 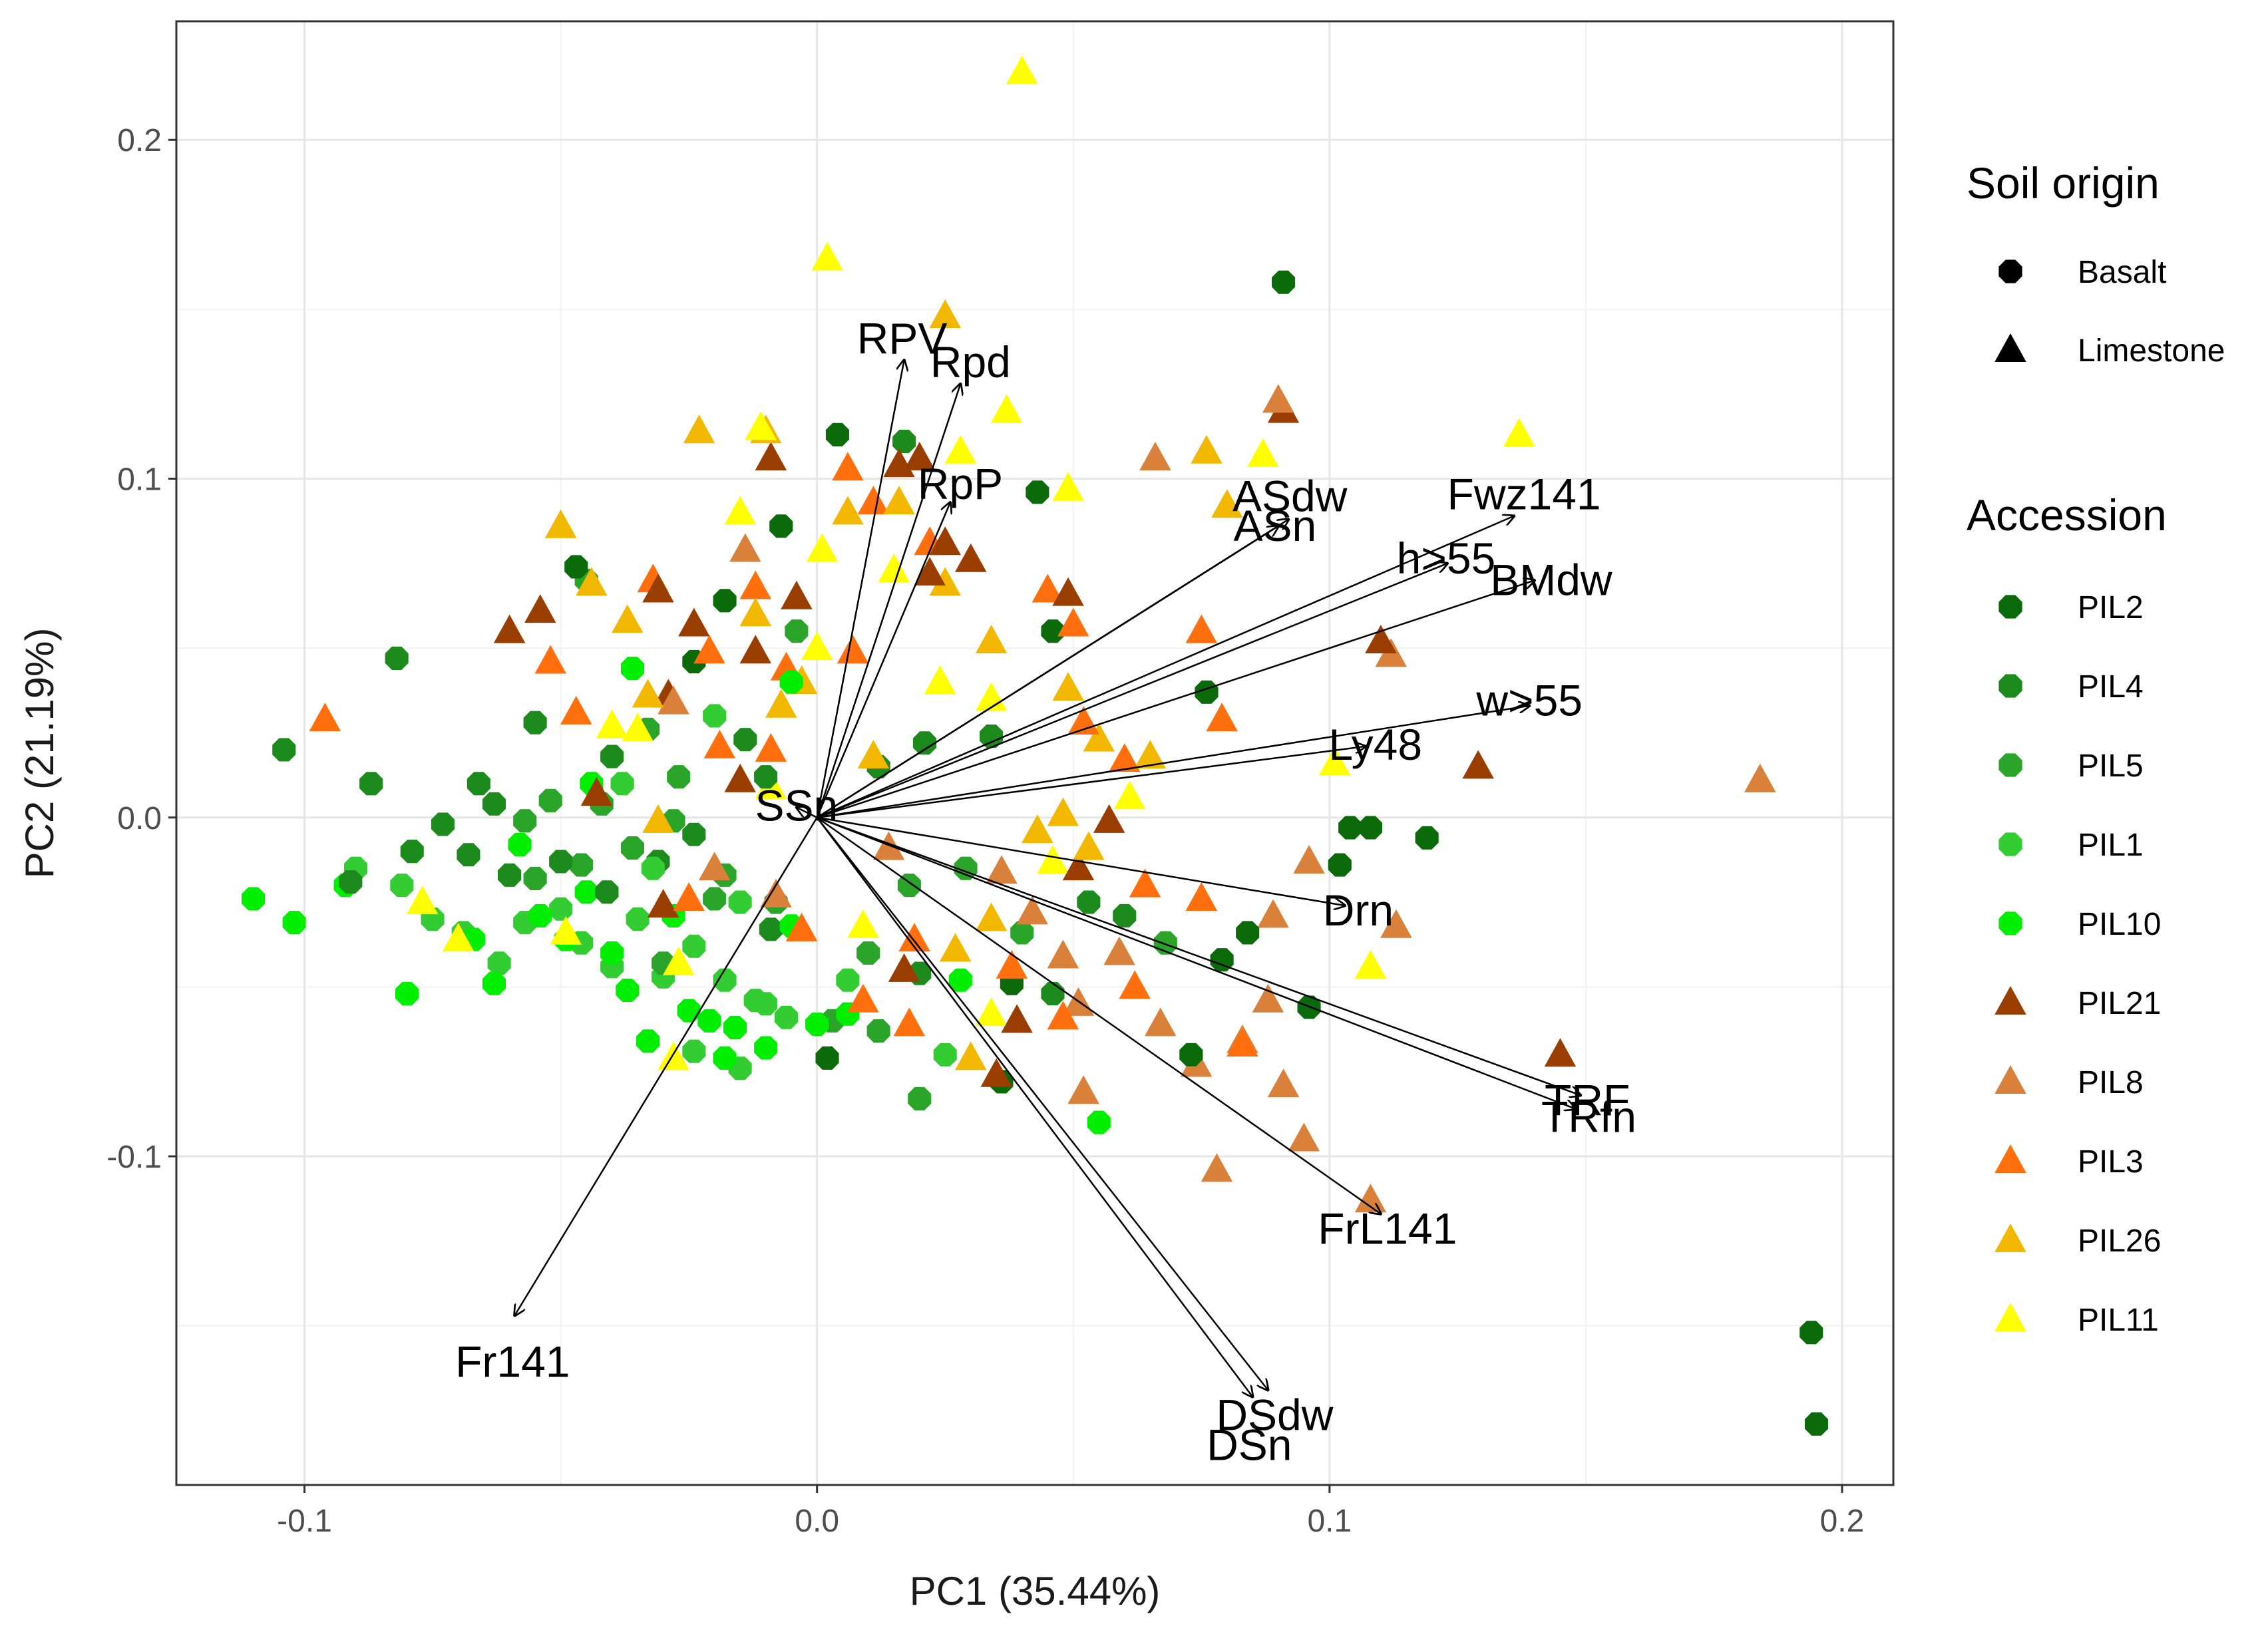 What do you see at coordinates (2111, 845) in the screenshot?
I see `legend-label: PIL1` at bounding box center [2111, 845].